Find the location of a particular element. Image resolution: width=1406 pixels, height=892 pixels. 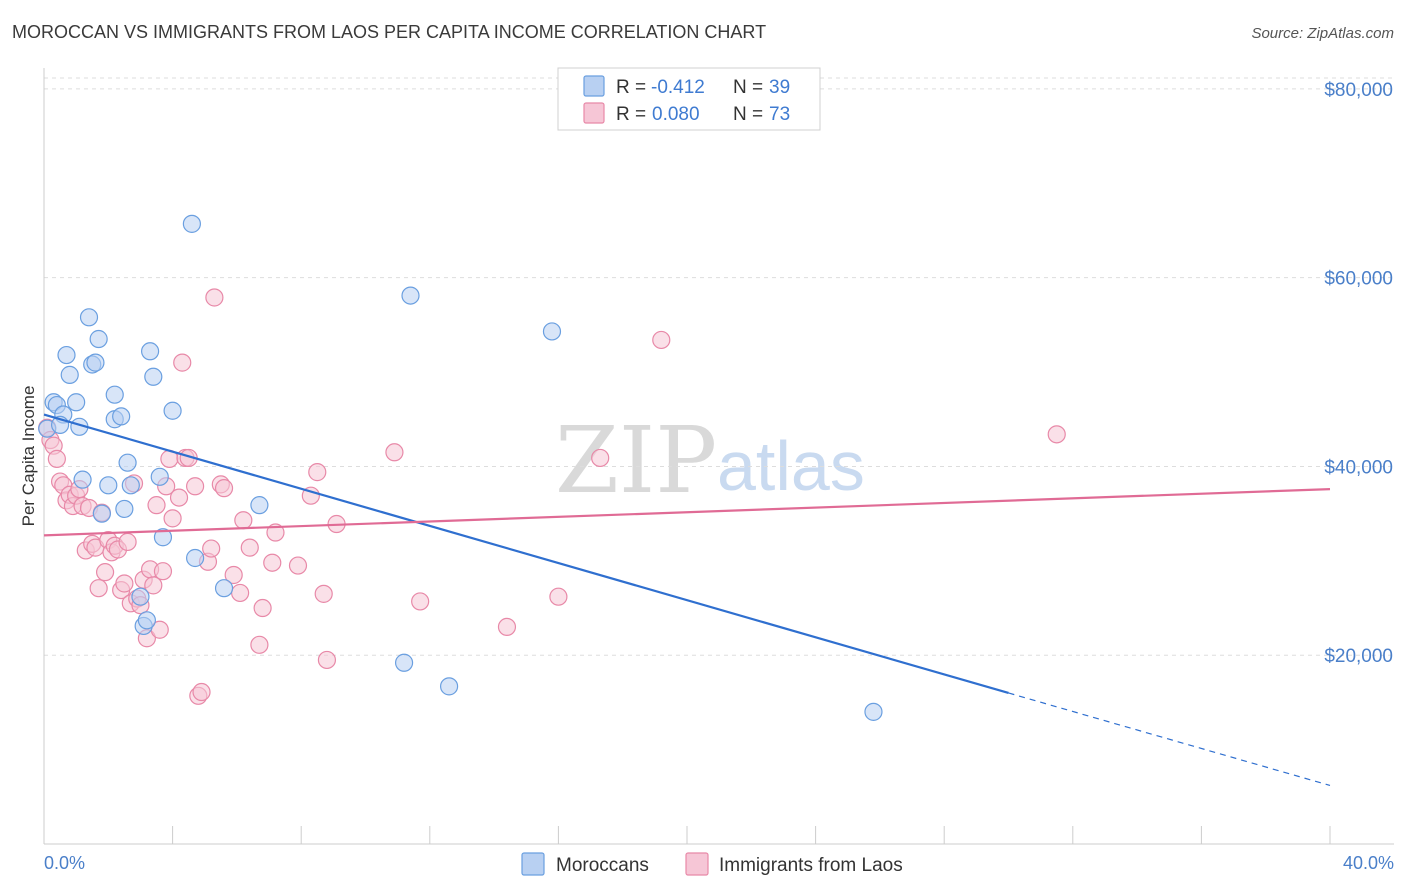

y-tick-label-1: $40,000 is located at coordinates (1358, 467).